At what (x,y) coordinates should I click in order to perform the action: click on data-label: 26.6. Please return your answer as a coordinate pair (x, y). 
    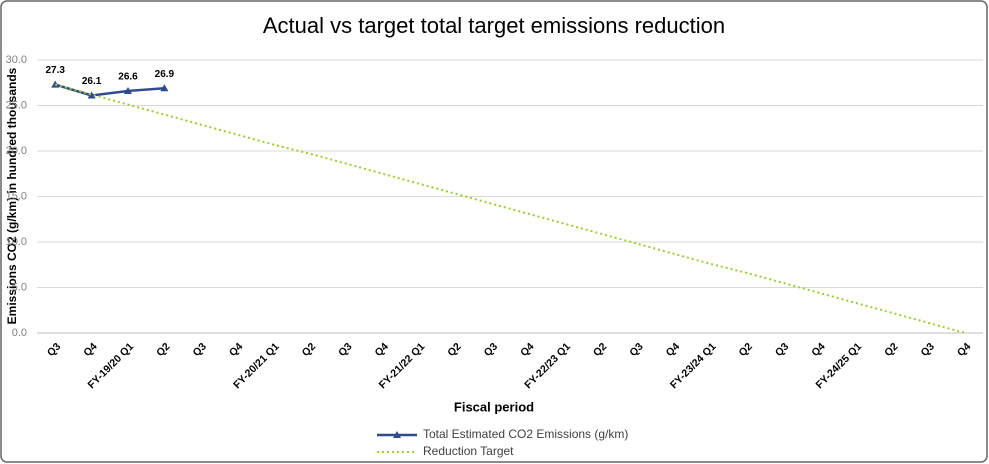
    Looking at the image, I should click on (128, 77).